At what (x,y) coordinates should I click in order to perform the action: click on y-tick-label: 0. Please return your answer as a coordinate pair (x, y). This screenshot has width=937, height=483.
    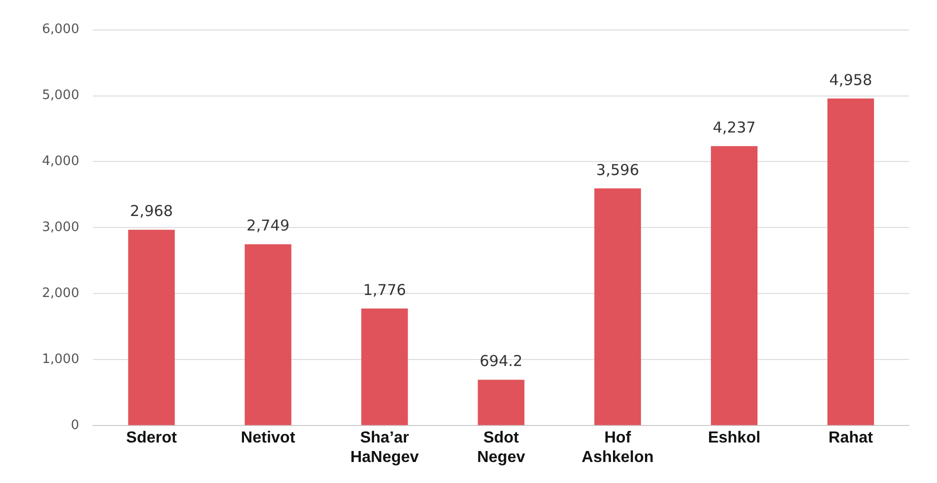
    Looking at the image, I should click on (75, 425).